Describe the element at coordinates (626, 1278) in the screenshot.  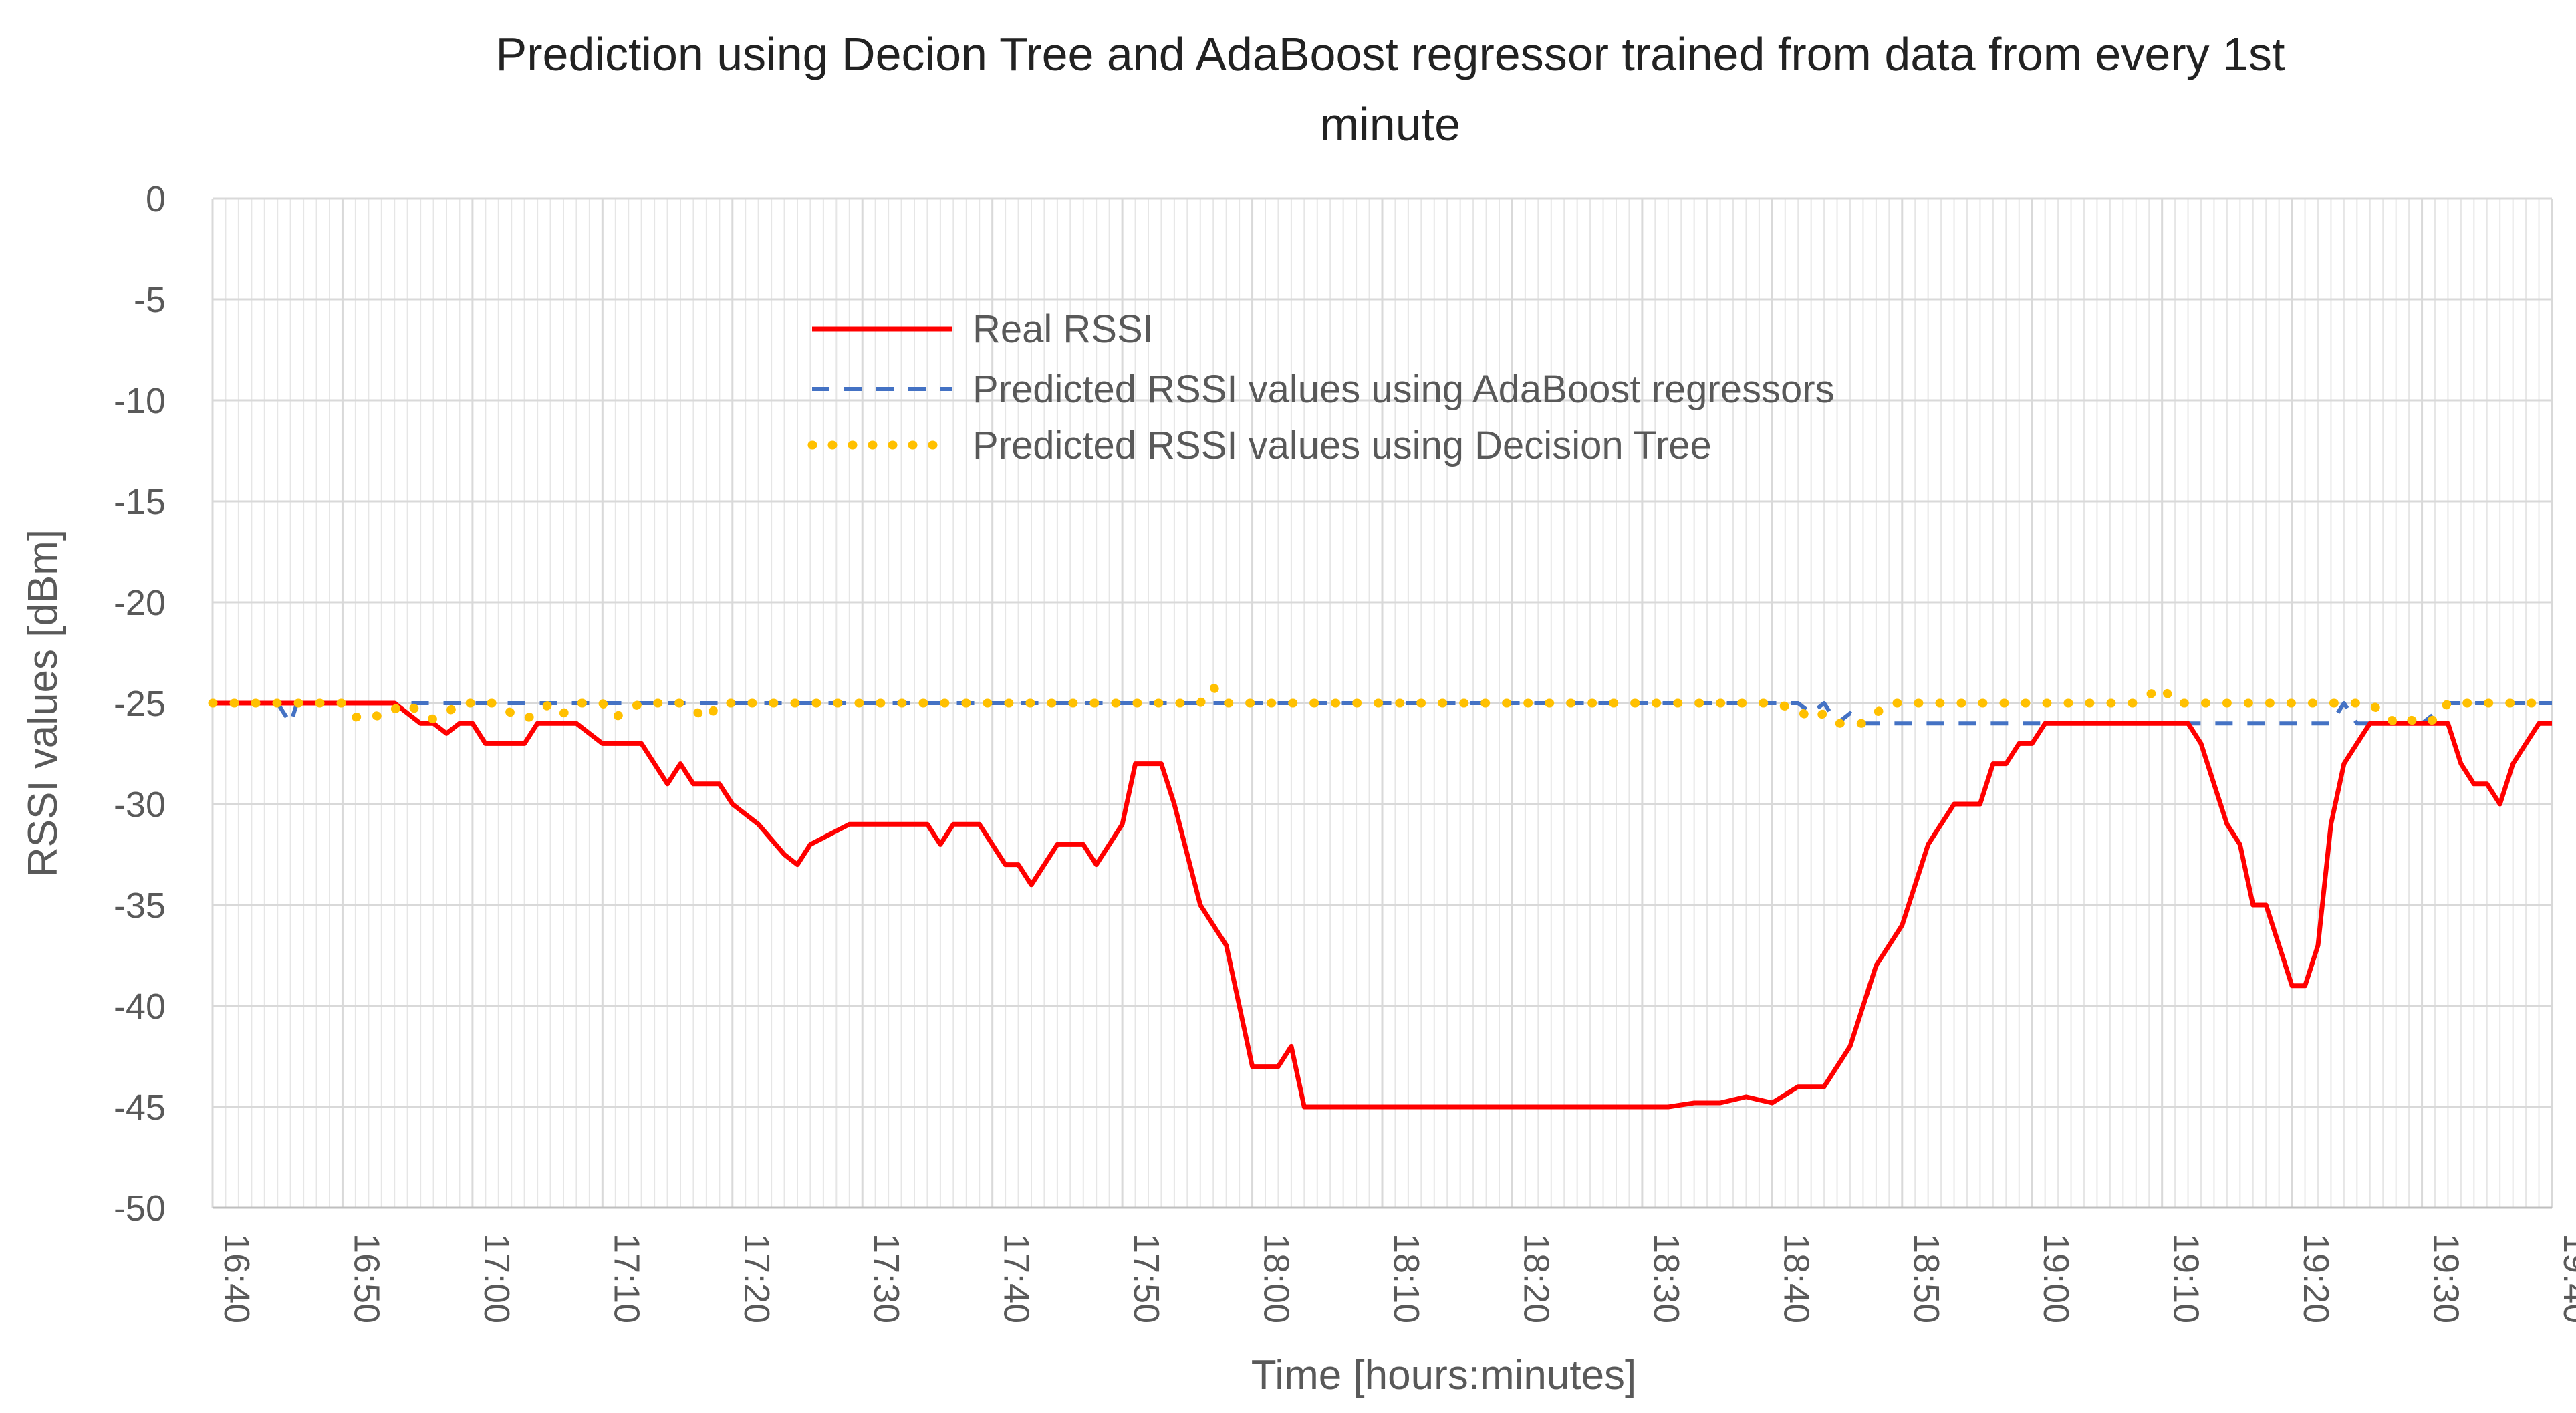
I see `x-tick-label: 17:10` at that location.